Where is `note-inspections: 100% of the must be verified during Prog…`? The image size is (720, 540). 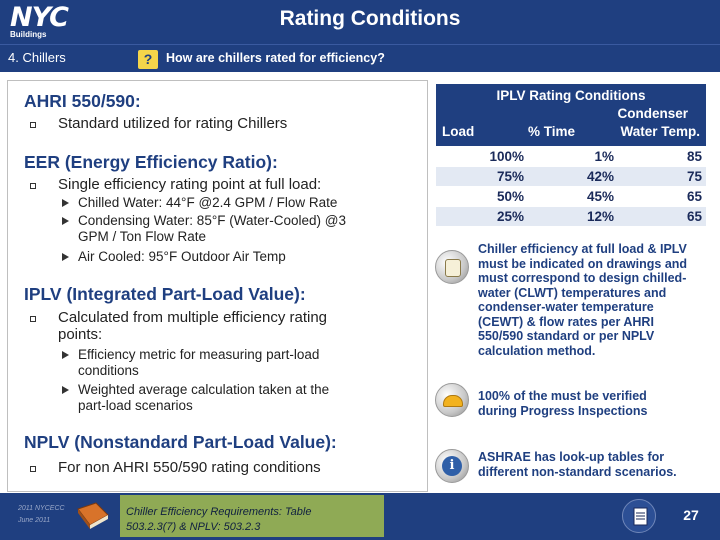
note-inspections: 100% of the must be verified during Prog… is located at coordinates (598, 403).